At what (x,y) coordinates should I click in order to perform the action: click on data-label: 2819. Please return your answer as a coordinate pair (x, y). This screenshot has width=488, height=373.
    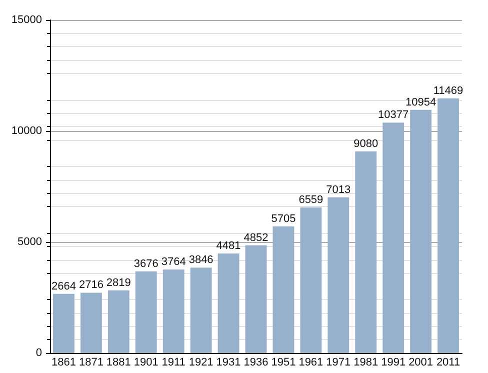
    Looking at the image, I should click on (118, 282).